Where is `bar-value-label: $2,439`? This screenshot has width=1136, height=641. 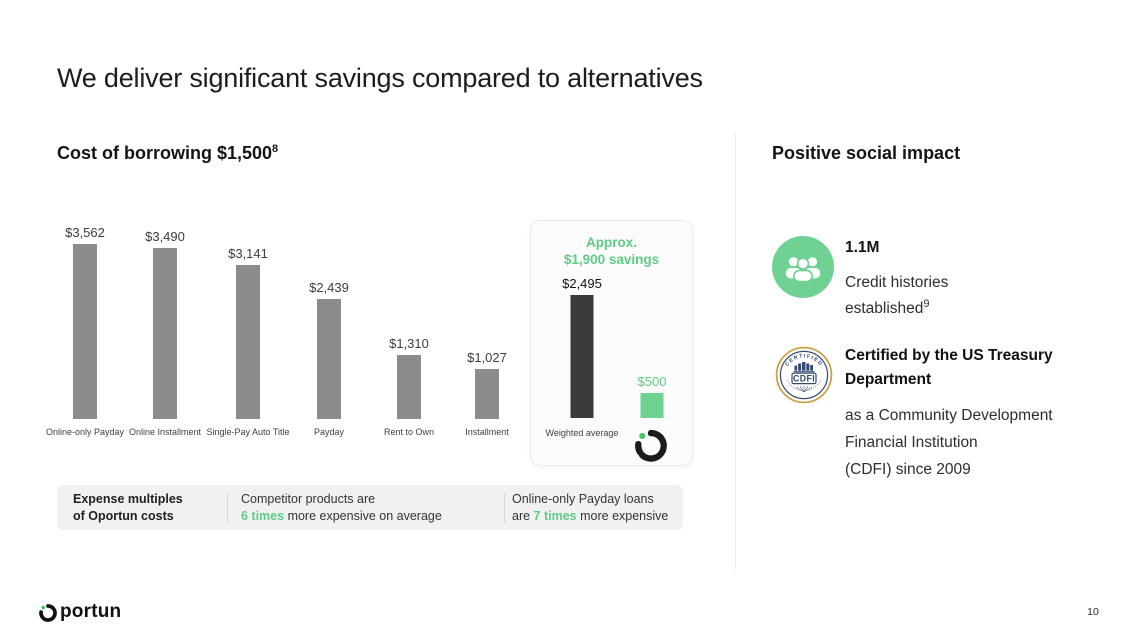 bar-value-label: $2,439 is located at coordinates (329, 287).